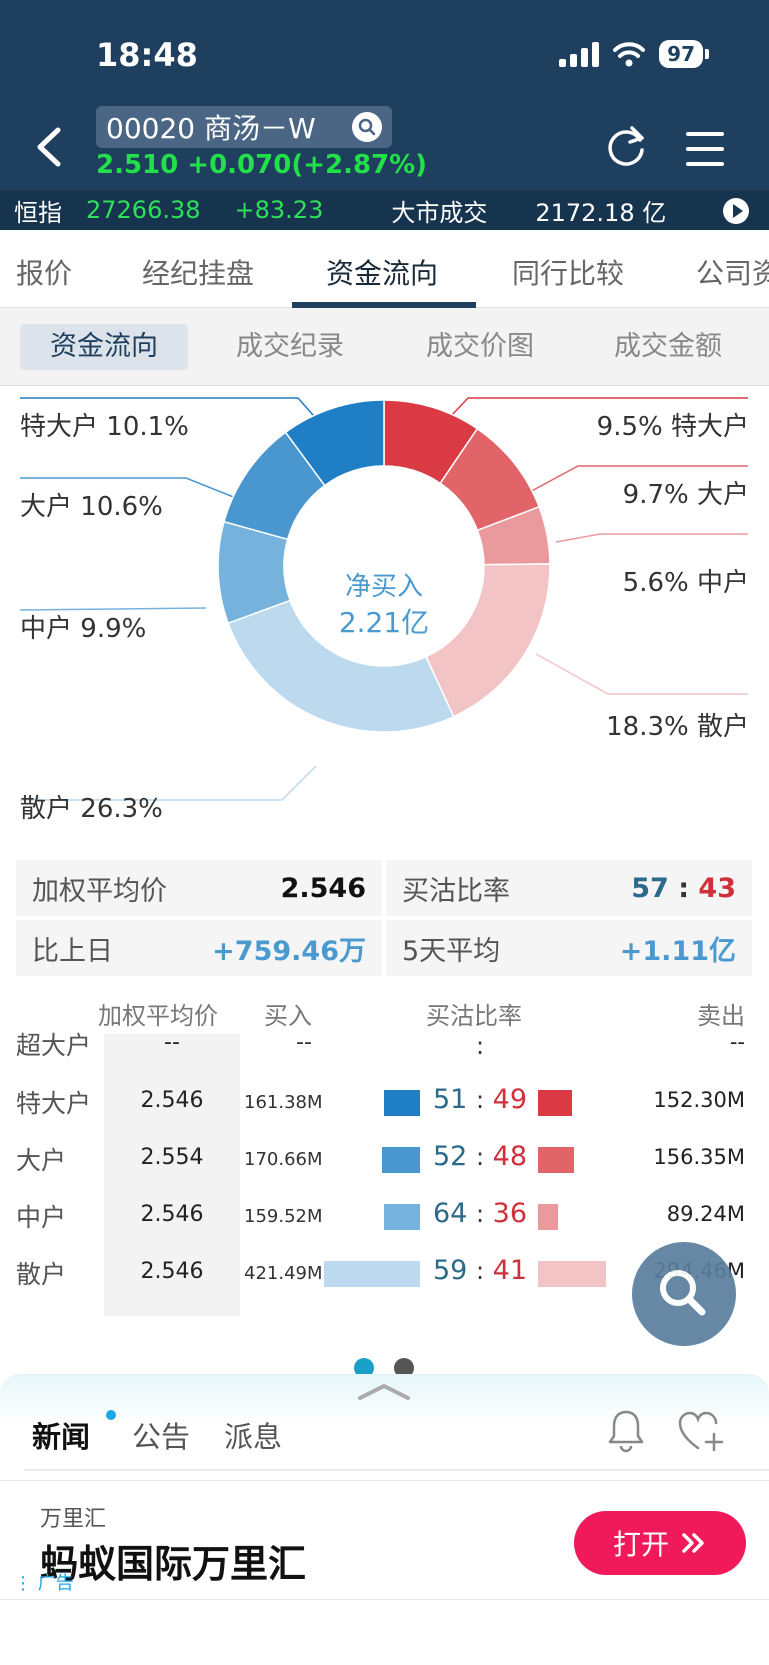 The height and width of the screenshot is (1665, 769). Describe the element at coordinates (199, 948) in the screenshot. I see `summary-prev-day: 比上日 +759.46万` at that location.